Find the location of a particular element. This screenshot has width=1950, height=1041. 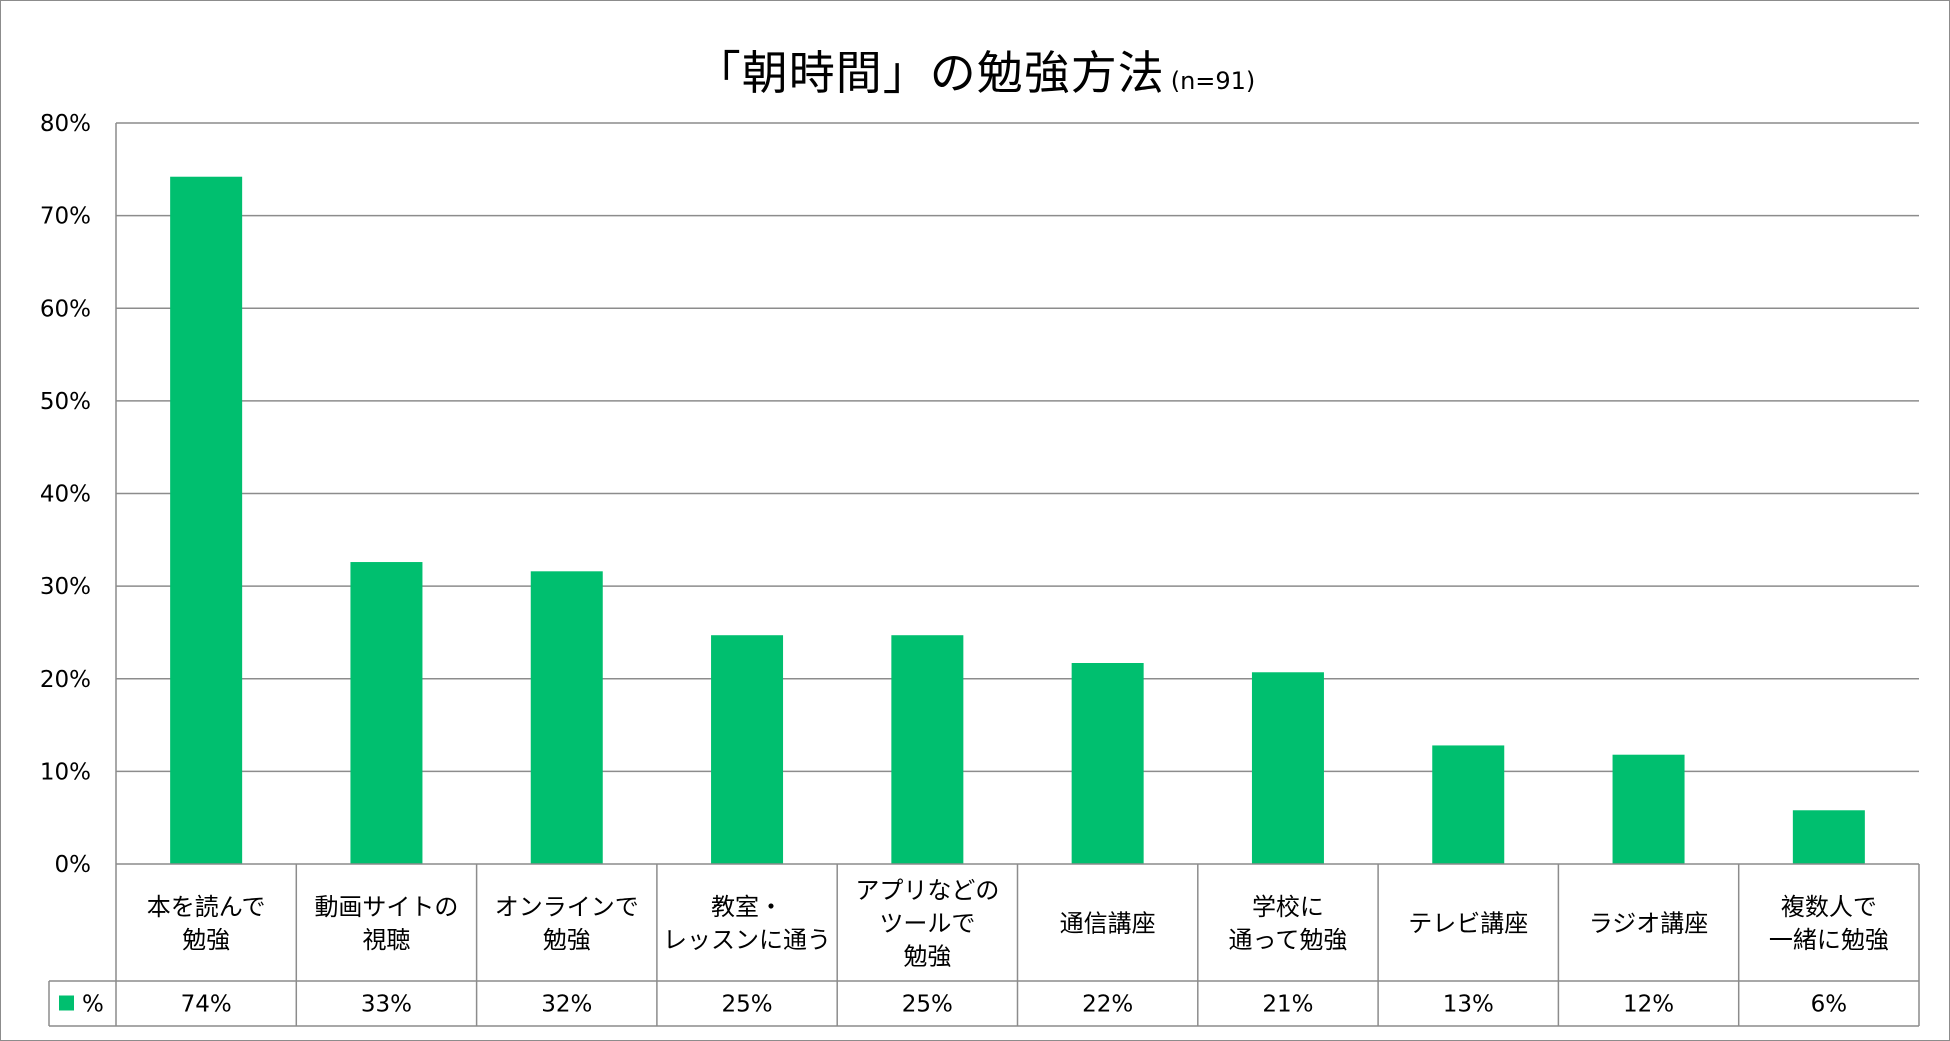

y-tick-label: 80% is located at coordinates (65, 124).